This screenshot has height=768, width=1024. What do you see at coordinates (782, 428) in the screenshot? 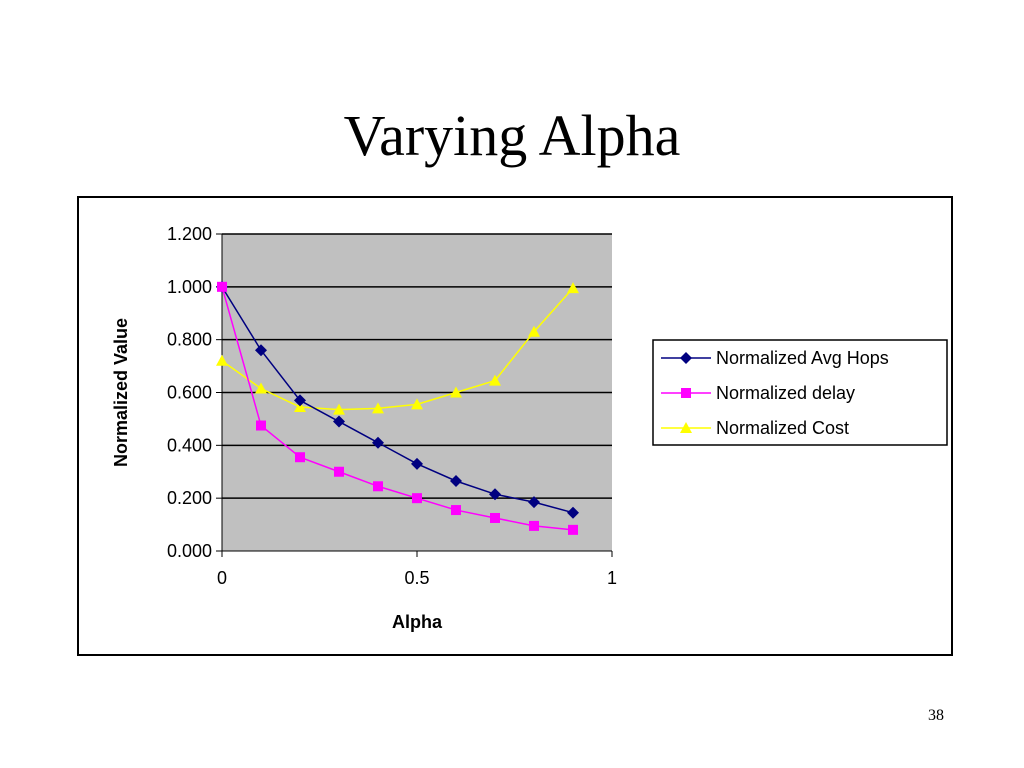
I see `legend-label: Normalized Cost` at bounding box center [782, 428].